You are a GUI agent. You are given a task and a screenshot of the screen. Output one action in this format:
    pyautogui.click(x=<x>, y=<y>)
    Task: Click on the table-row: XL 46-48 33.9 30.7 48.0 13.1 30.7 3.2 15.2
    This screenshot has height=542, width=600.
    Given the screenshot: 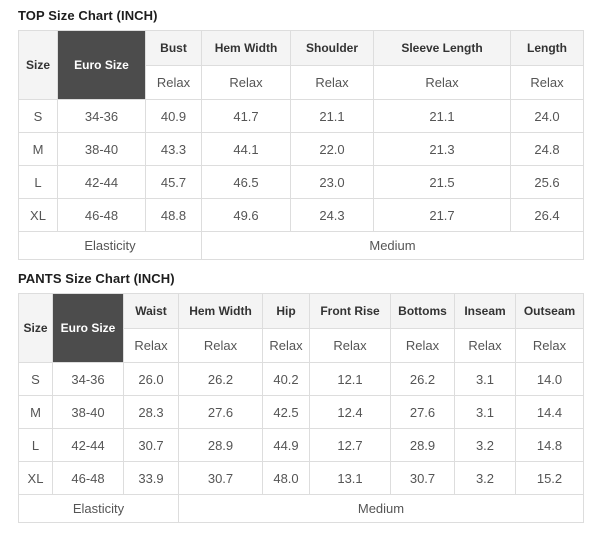 What is the action you would take?
    pyautogui.click(x=301, y=478)
    